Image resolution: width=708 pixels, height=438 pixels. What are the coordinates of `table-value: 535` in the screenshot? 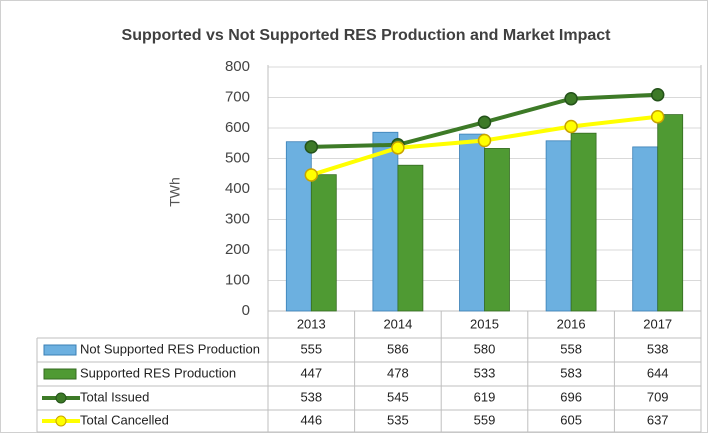 It's located at (398, 419).